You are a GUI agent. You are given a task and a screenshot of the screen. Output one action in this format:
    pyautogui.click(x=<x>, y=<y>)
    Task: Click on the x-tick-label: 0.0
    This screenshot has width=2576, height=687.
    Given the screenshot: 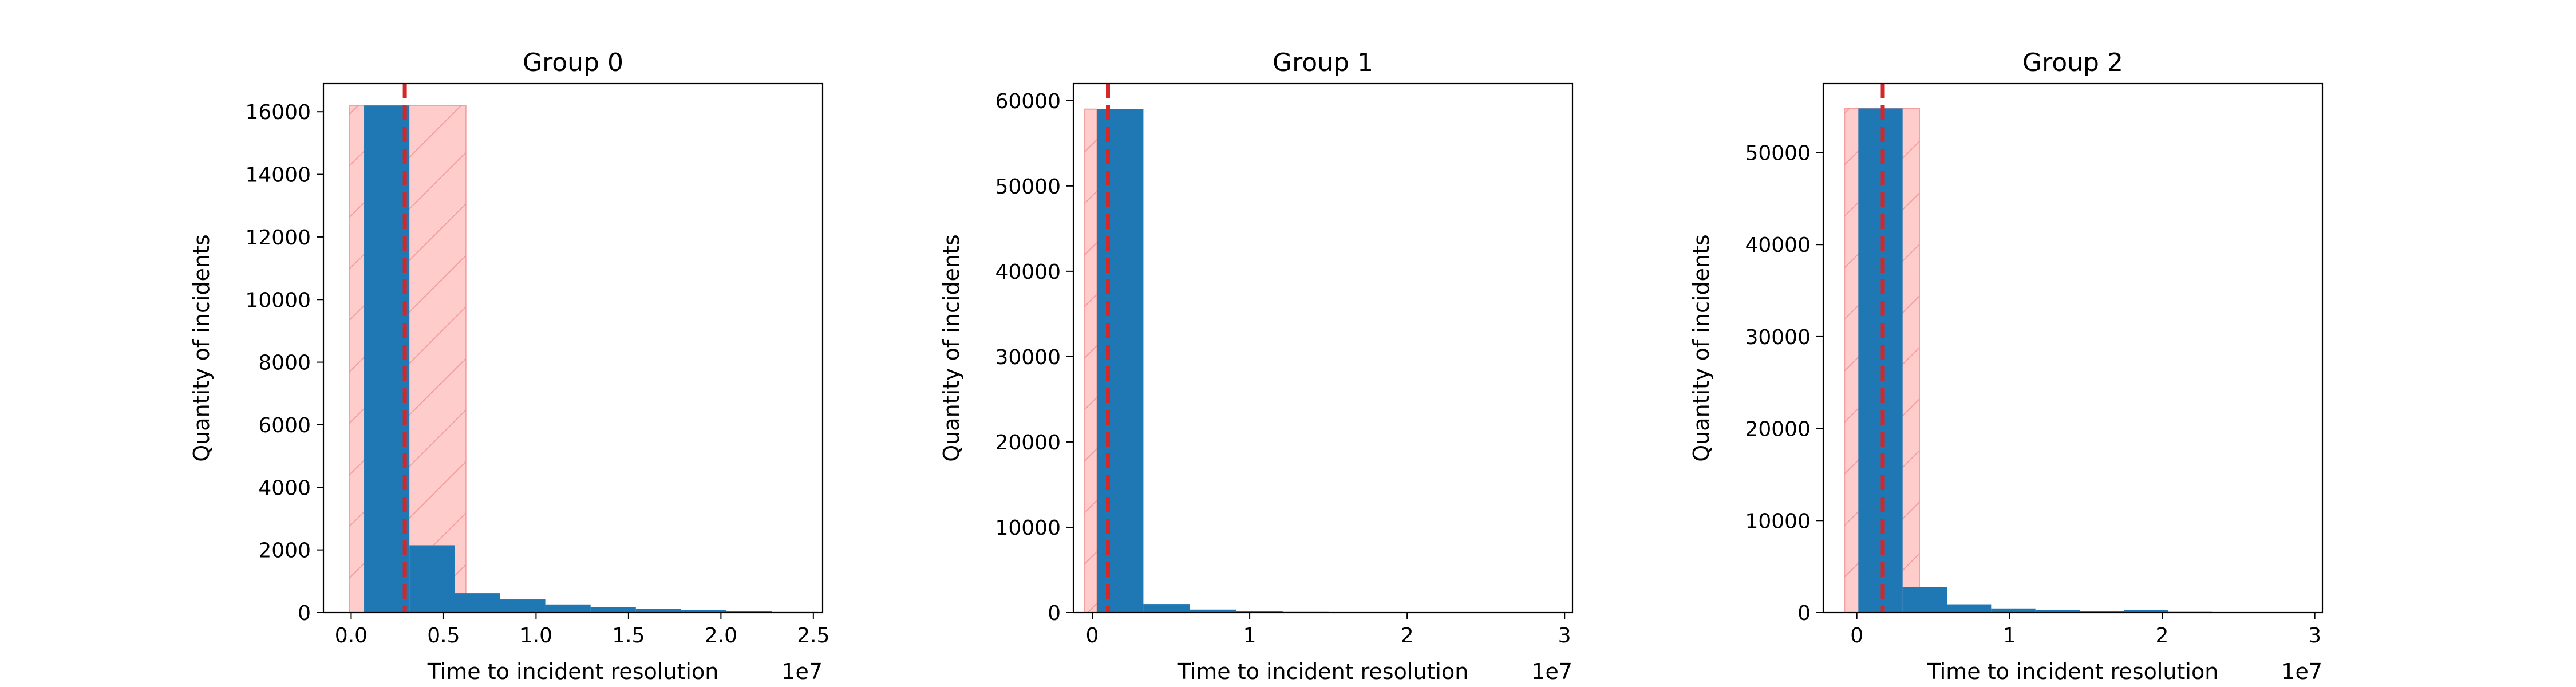 What is the action you would take?
    pyautogui.click(x=351, y=636)
    